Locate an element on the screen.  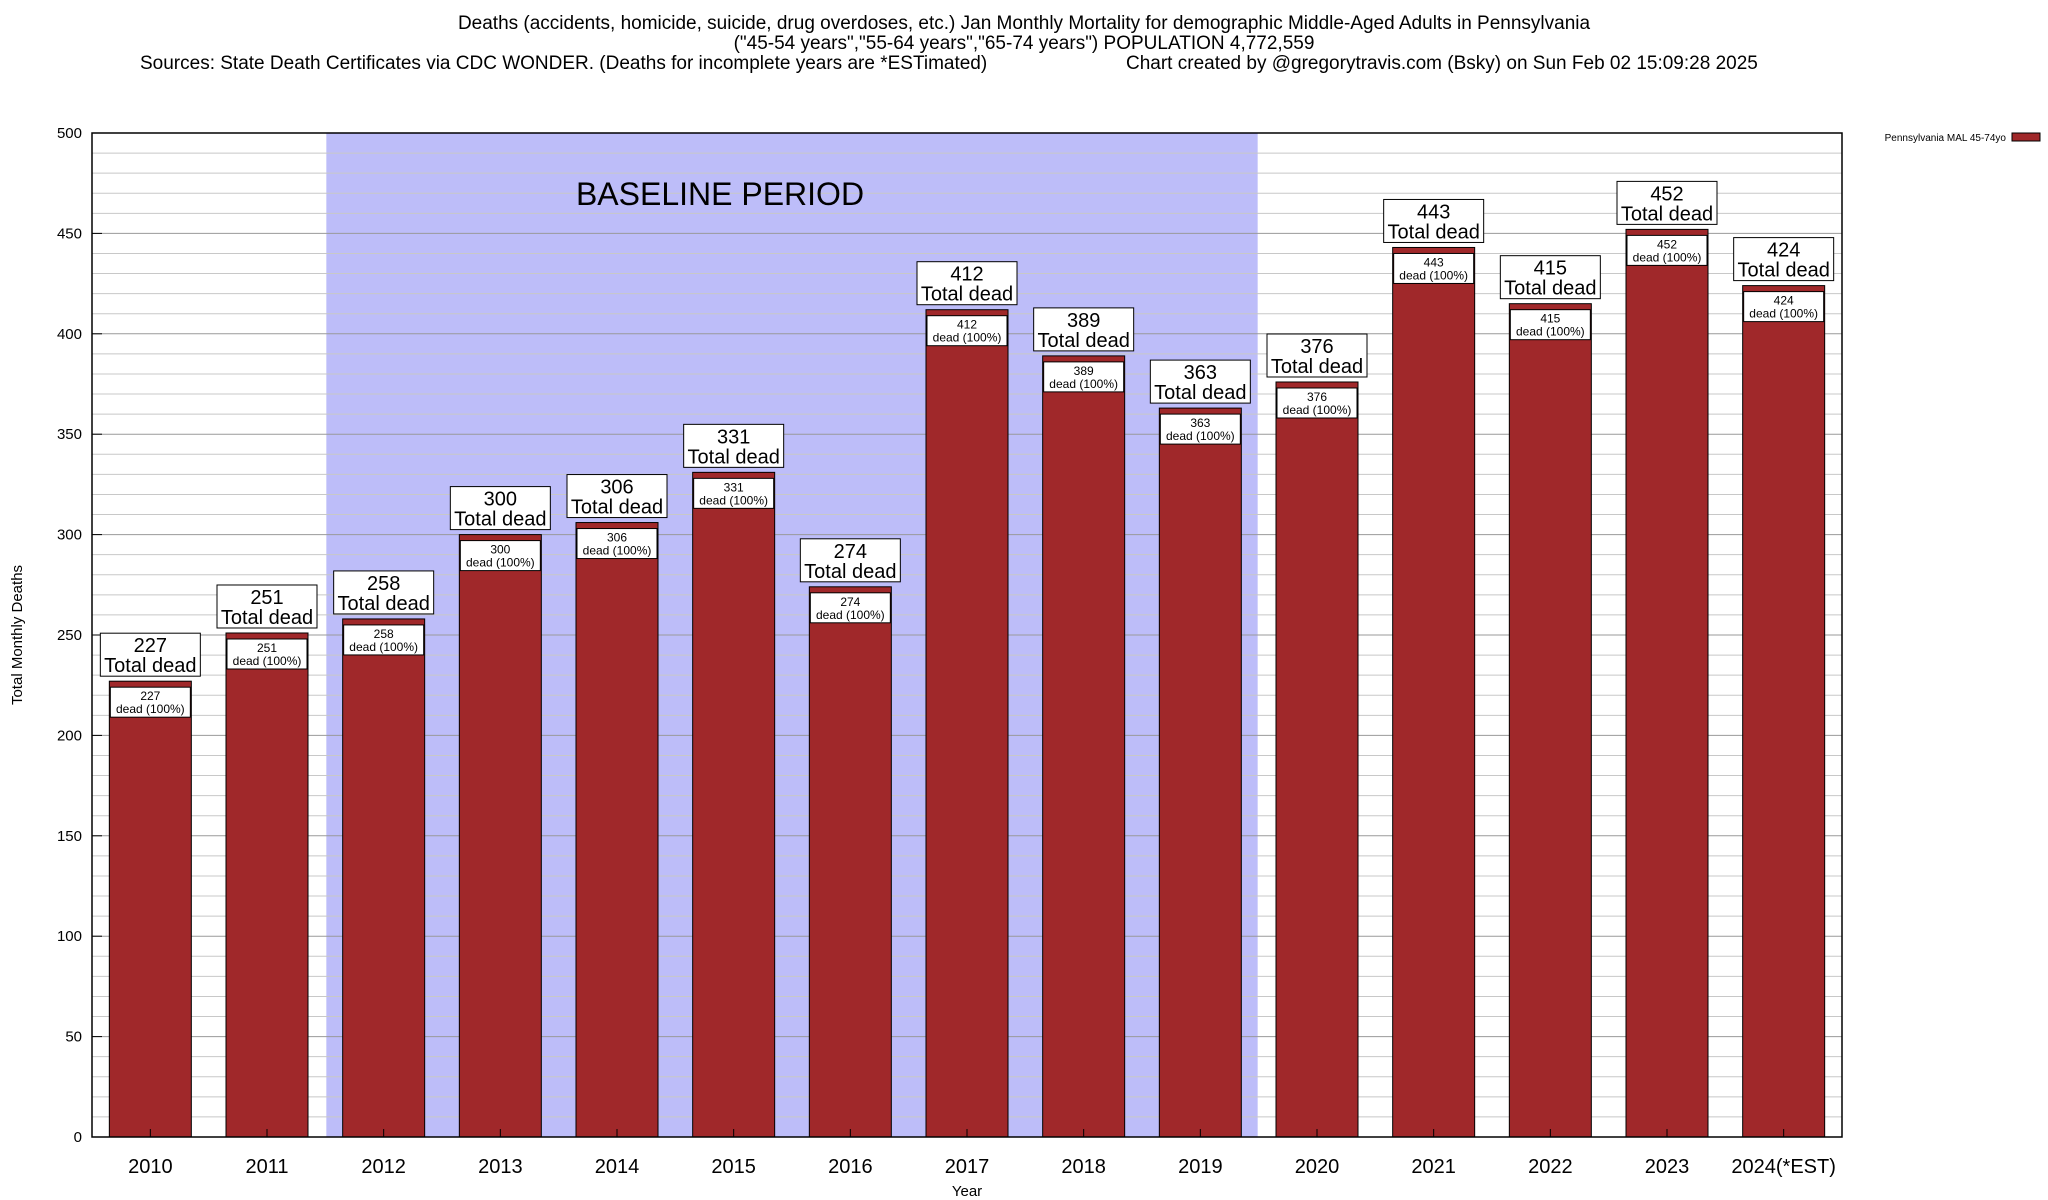
y-tick-label: 300 is located at coordinates (69, 535).